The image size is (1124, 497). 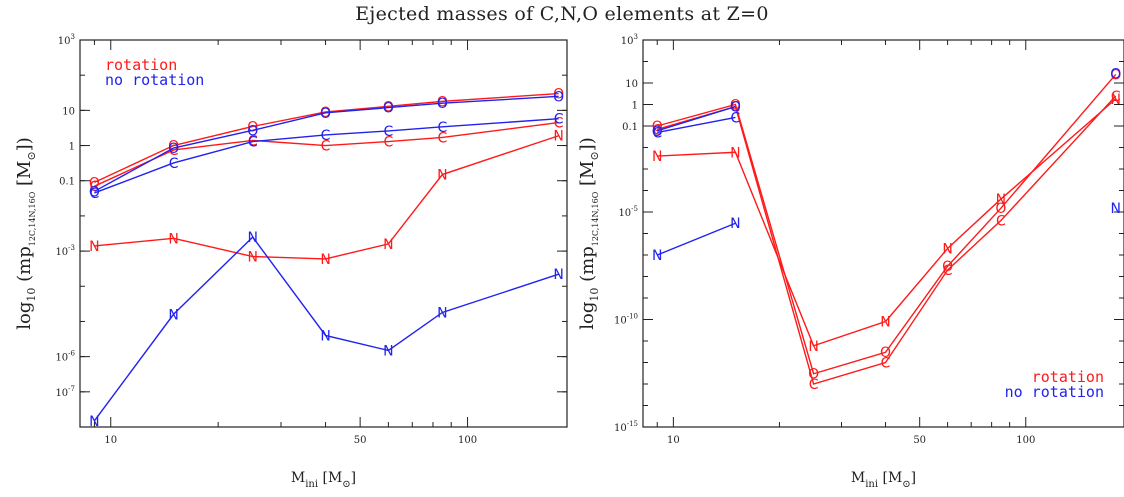 I want to click on legend-entry: rotation, so click(x=141, y=65).